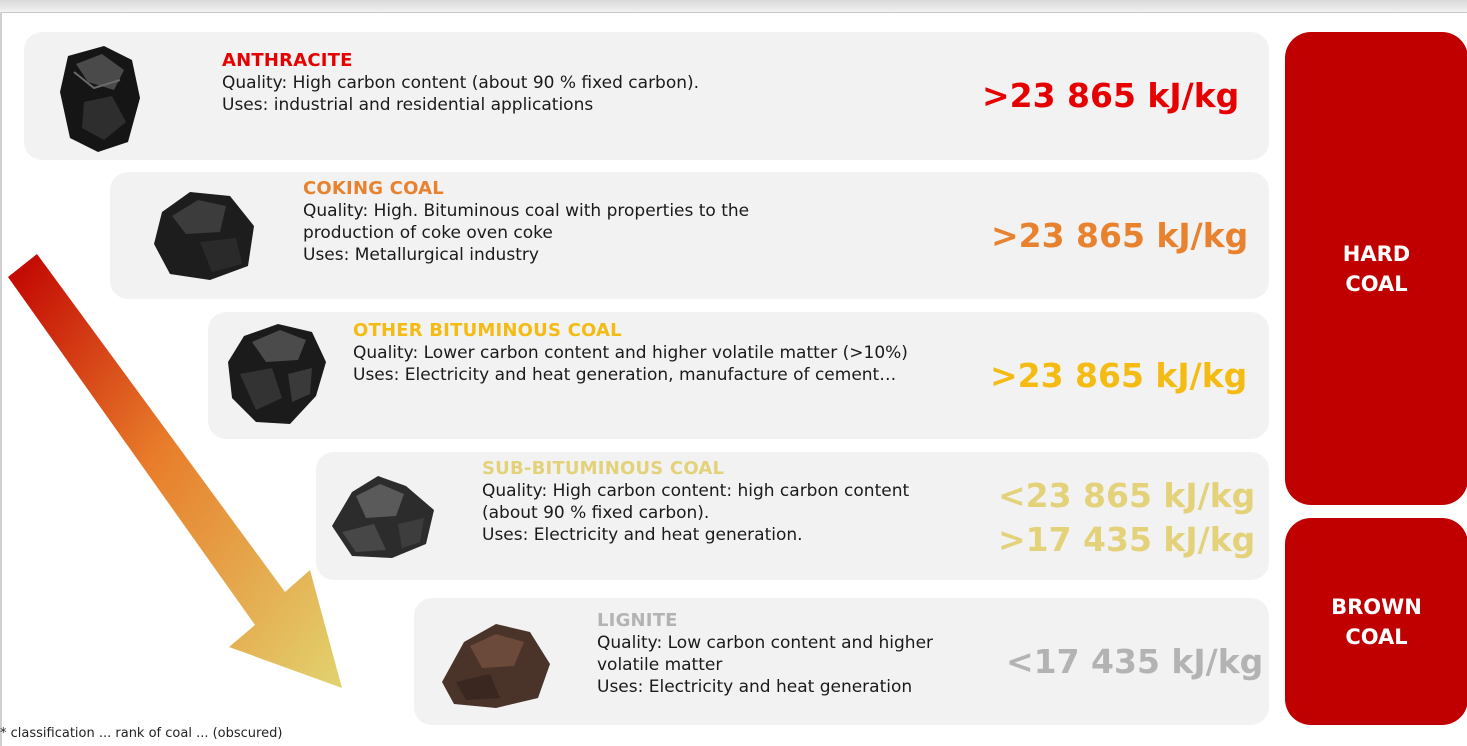  What do you see at coordinates (1376, 283) in the screenshot?
I see `hard-coal-label-line2: COAL` at bounding box center [1376, 283].